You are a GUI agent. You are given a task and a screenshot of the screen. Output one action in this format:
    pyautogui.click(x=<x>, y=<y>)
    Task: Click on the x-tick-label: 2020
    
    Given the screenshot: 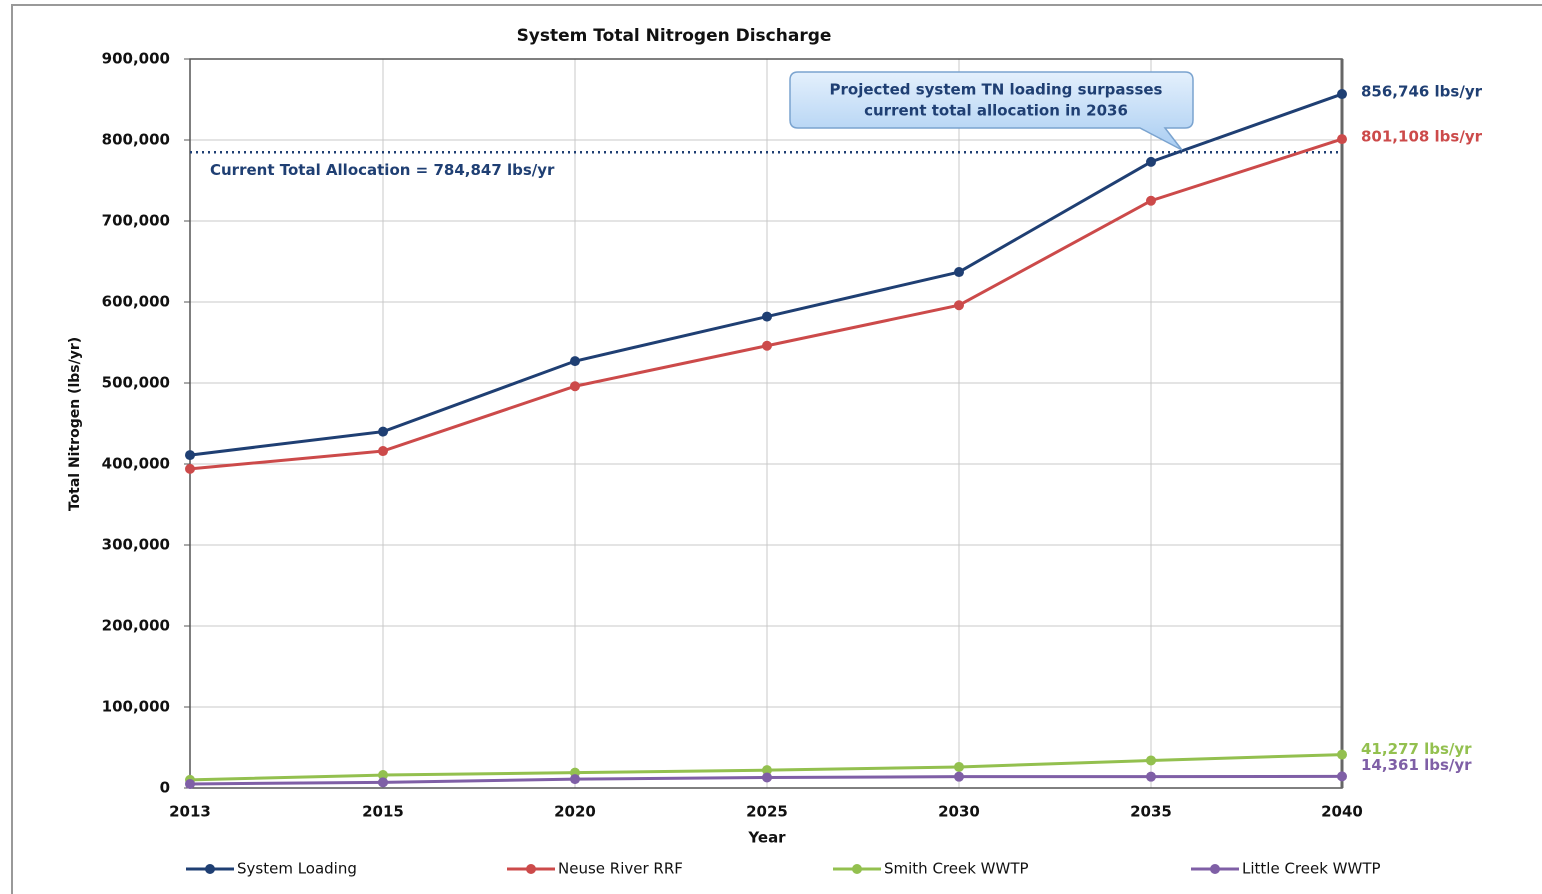 What is the action you would take?
    pyautogui.click(x=575, y=812)
    